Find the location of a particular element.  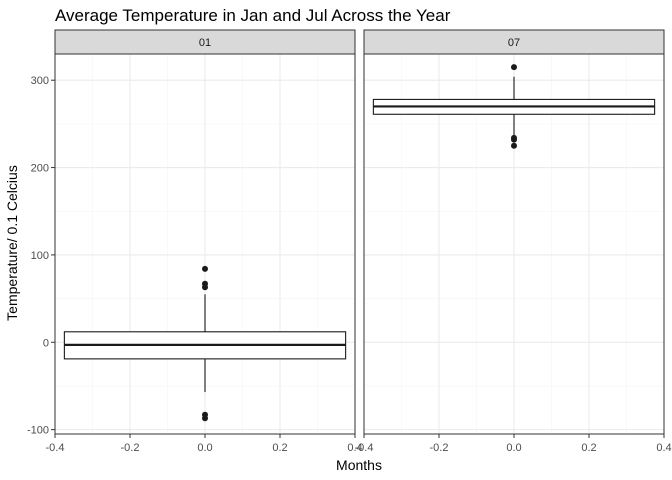

y-tick-label: 300 is located at coordinates (40, 81).